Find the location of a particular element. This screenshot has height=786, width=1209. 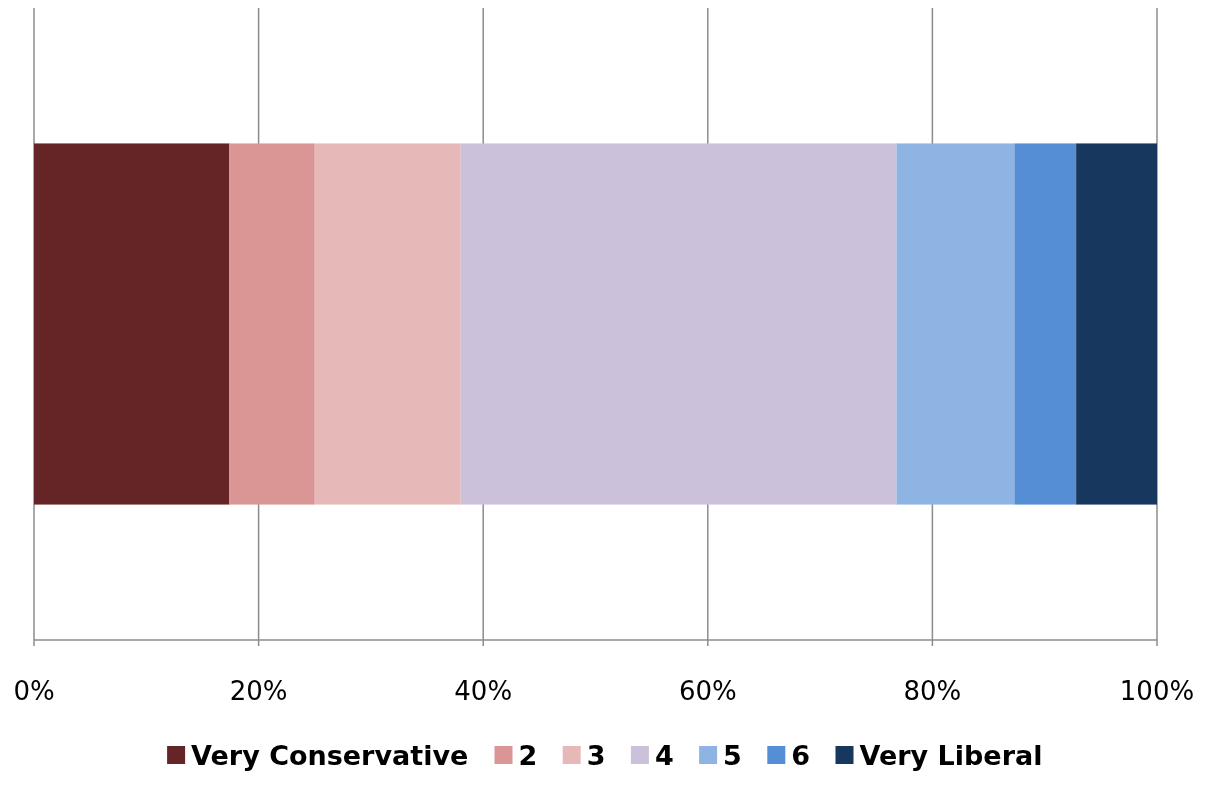

x-tick-label: 100% is located at coordinates (1157, 691).